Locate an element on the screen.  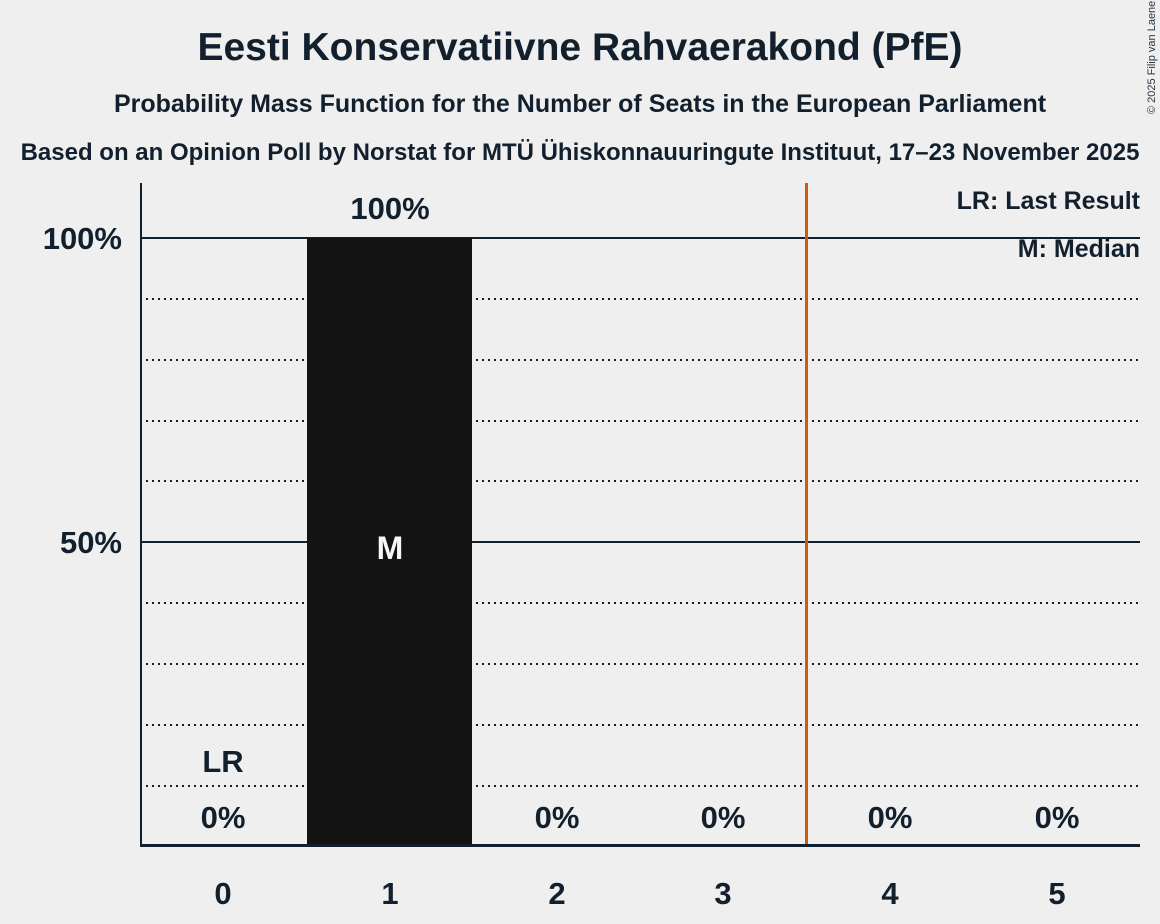
bar-value-label-2: 0% is located at coordinates (557, 817).